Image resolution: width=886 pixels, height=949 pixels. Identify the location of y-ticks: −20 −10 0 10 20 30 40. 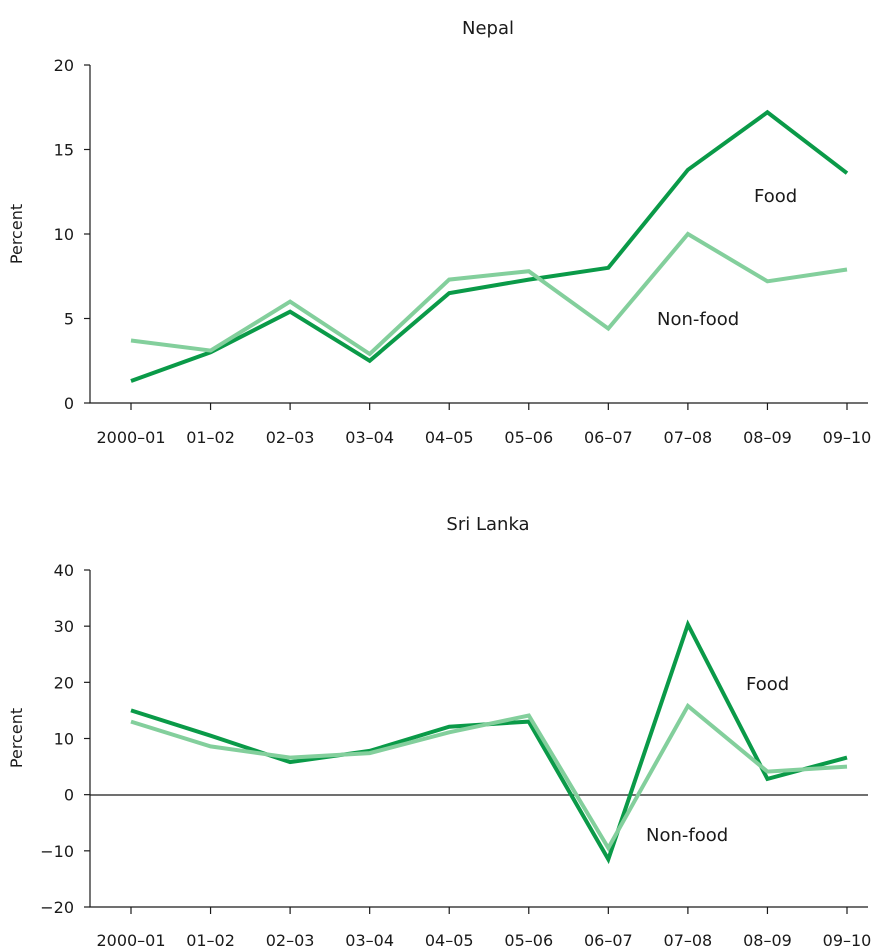
(65, 739).